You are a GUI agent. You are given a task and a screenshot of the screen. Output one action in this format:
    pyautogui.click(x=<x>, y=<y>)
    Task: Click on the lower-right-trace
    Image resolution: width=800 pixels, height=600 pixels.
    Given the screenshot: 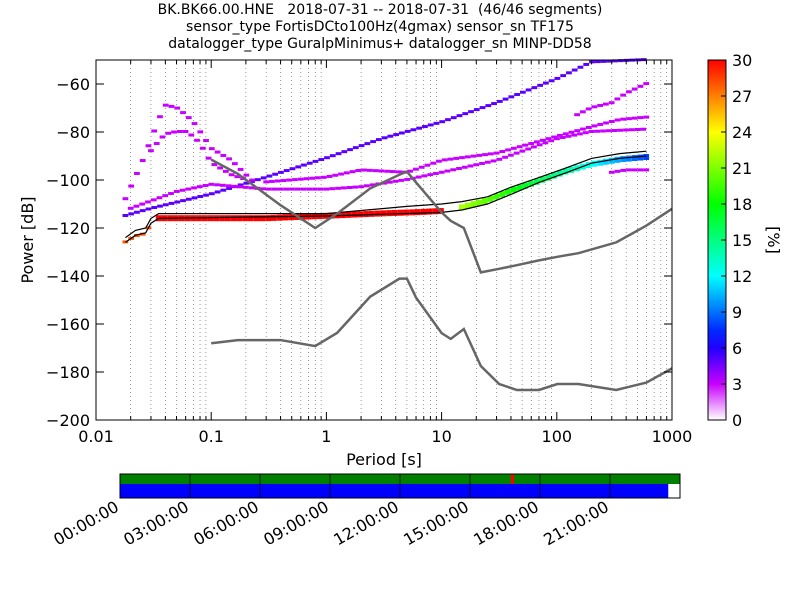 What is the action you would take?
    pyautogui.click(x=629, y=171)
    